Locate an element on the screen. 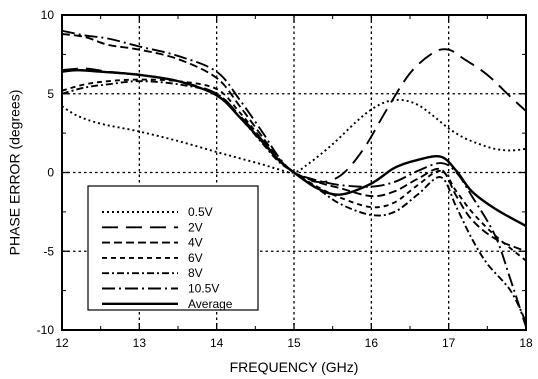  y-axis-label: PHASE ERROR (degrees) is located at coordinates (15, 173).